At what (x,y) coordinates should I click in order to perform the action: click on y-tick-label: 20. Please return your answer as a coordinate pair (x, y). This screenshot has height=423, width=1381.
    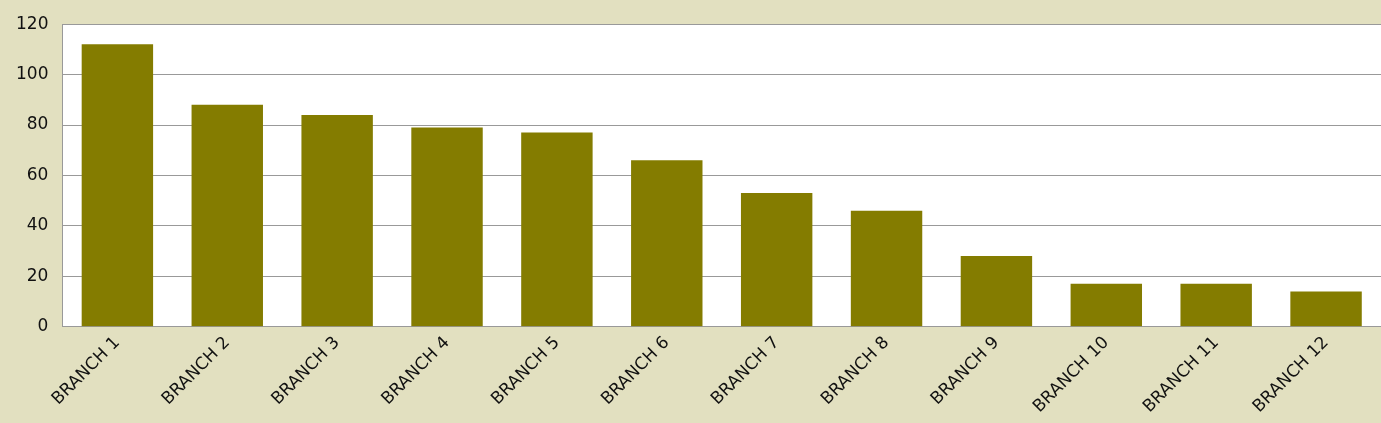
    Looking at the image, I should click on (37, 274).